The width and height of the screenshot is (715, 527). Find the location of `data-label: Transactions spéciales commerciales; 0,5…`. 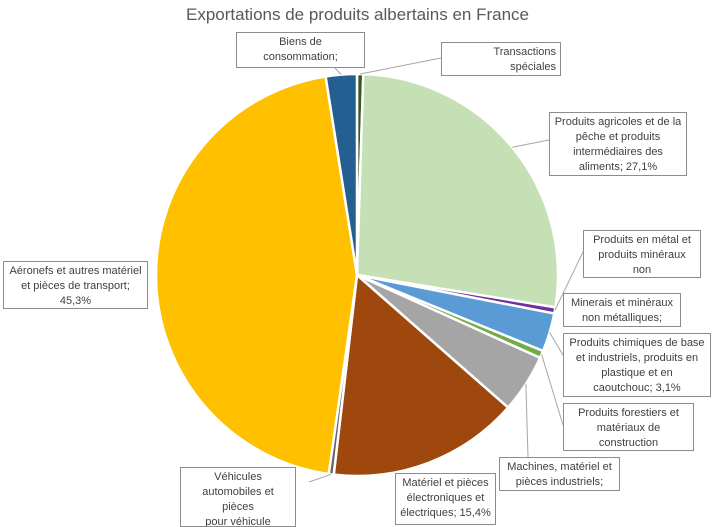

data-label: Transactions spéciales commerciales; 0,5… is located at coordinates (501, 59).